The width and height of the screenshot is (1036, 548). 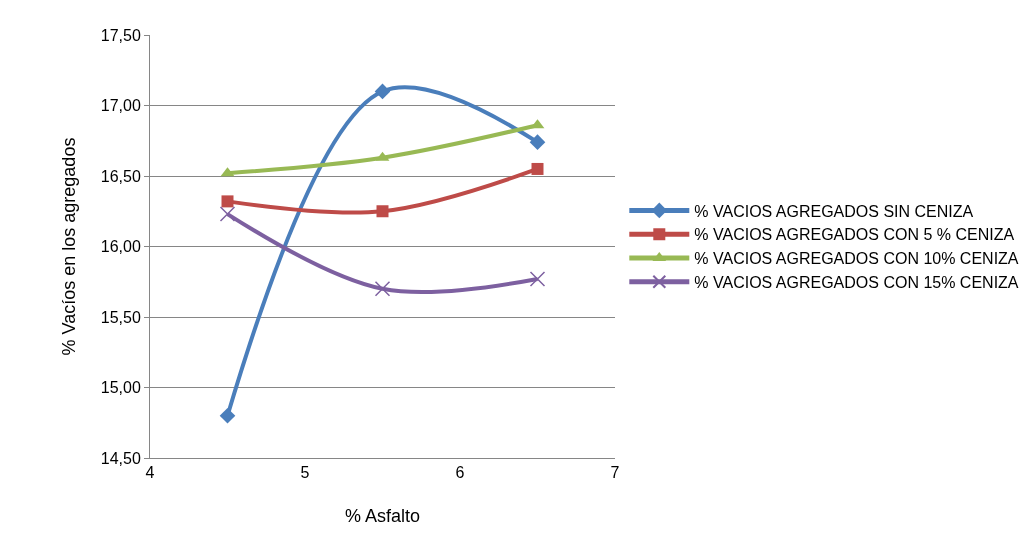 What do you see at coordinates (120, 458) in the screenshot?
I see `y-tick-label: 14,50` at bounding box center [120, 458].